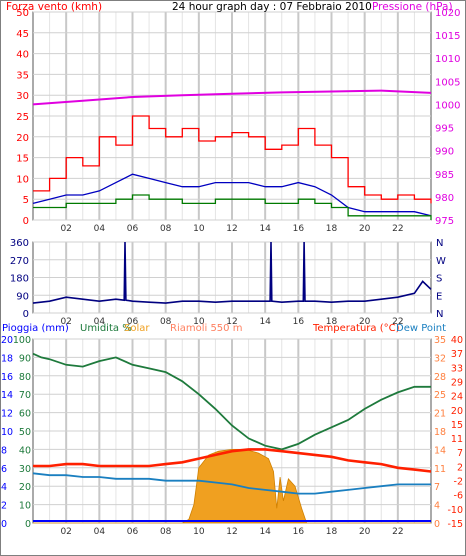 This screenshot has height=556, width=466. Describe the element at coordinates (457, 425) in the screenshot. I see `temp2-tick-label: 15` at that location.